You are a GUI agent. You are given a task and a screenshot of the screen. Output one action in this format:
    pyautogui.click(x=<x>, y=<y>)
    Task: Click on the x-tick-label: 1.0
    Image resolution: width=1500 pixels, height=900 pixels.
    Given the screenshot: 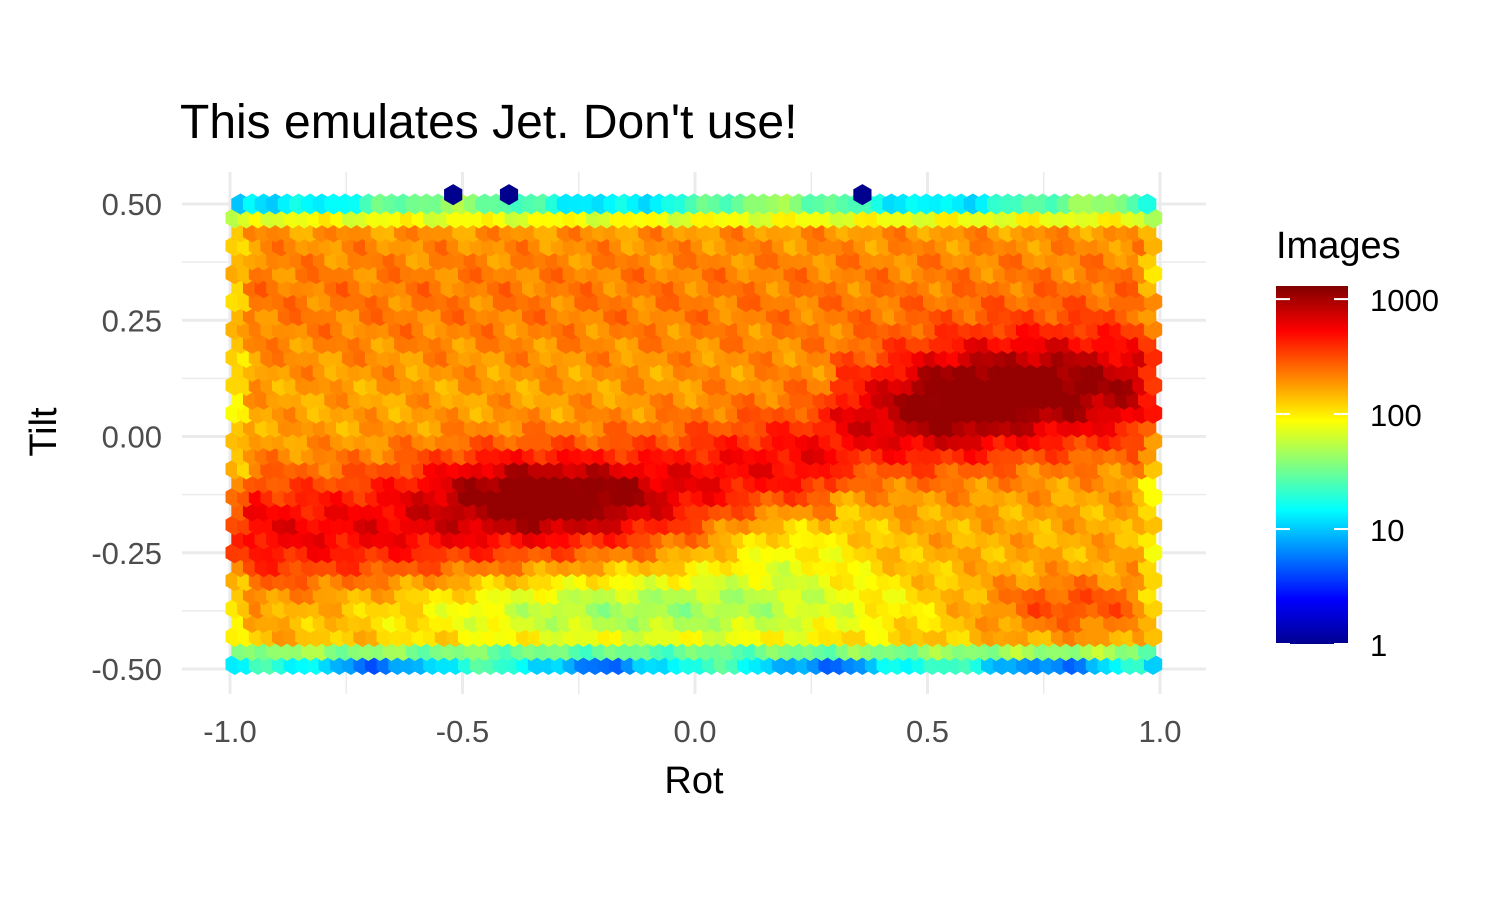 What is the action you would take?
    pyautogui.click(x=1159, y=731)
    